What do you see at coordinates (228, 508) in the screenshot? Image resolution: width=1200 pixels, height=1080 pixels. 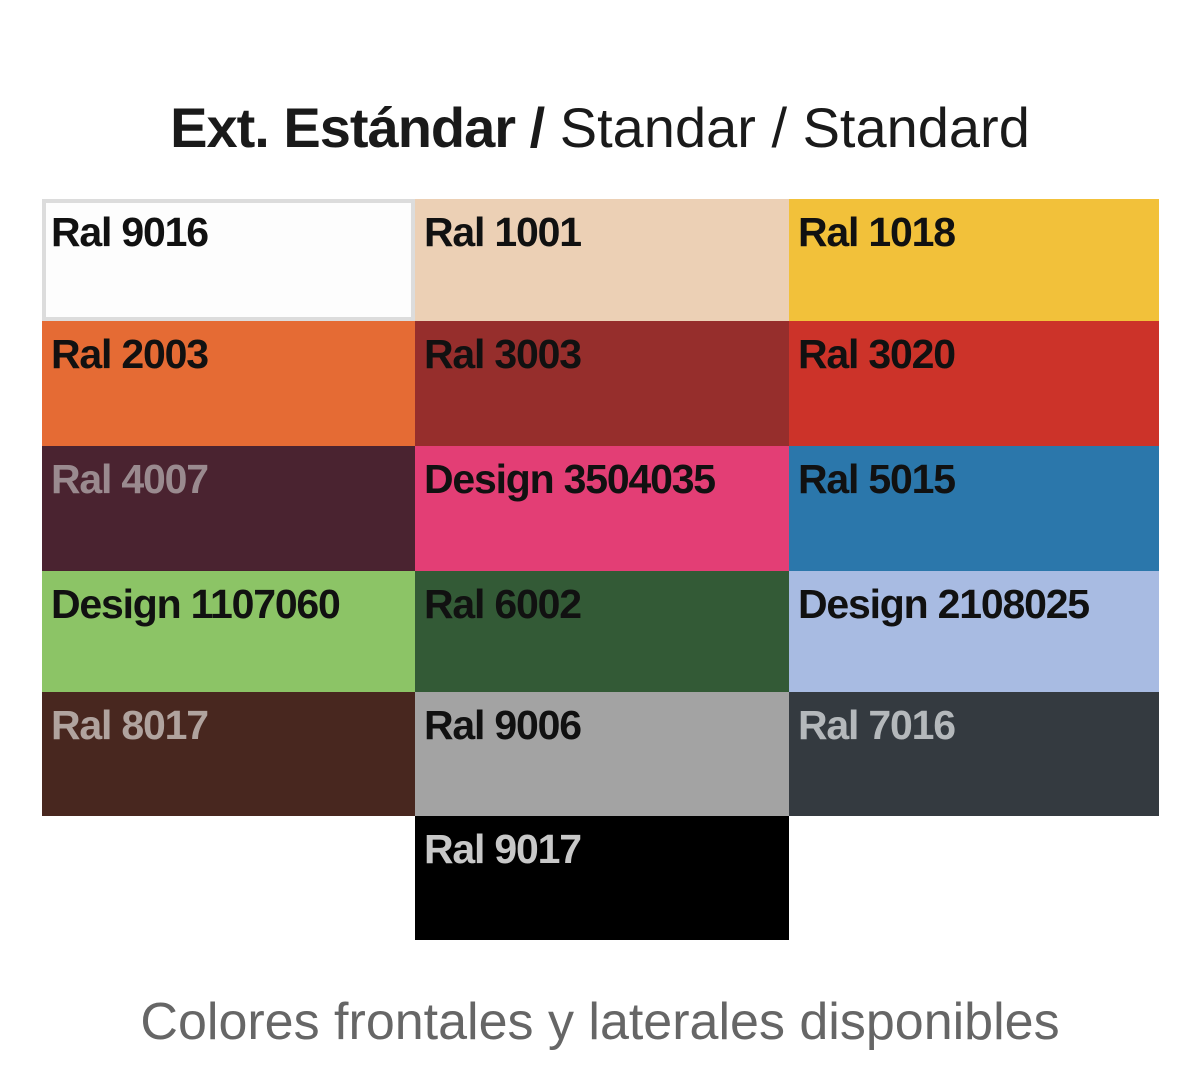 I see `color-swatch: Ral 4007` at bounding box center [228, 508].